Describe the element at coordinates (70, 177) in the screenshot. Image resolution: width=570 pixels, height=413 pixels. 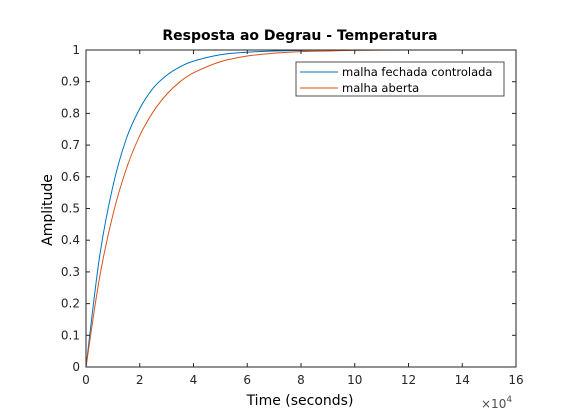
I see `y-tick-label: 0.6` at that location.